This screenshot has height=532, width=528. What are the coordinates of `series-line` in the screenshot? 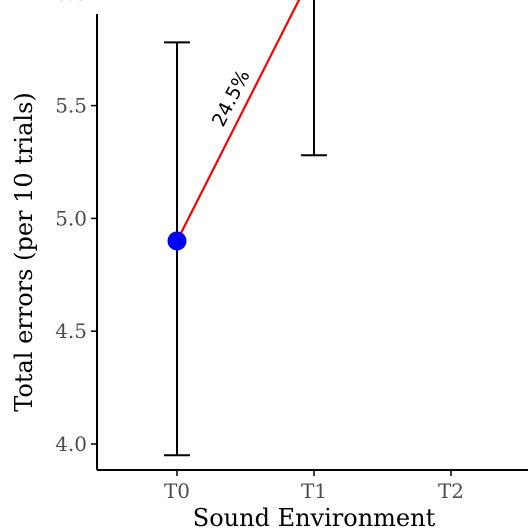 It's located at (238, 121).